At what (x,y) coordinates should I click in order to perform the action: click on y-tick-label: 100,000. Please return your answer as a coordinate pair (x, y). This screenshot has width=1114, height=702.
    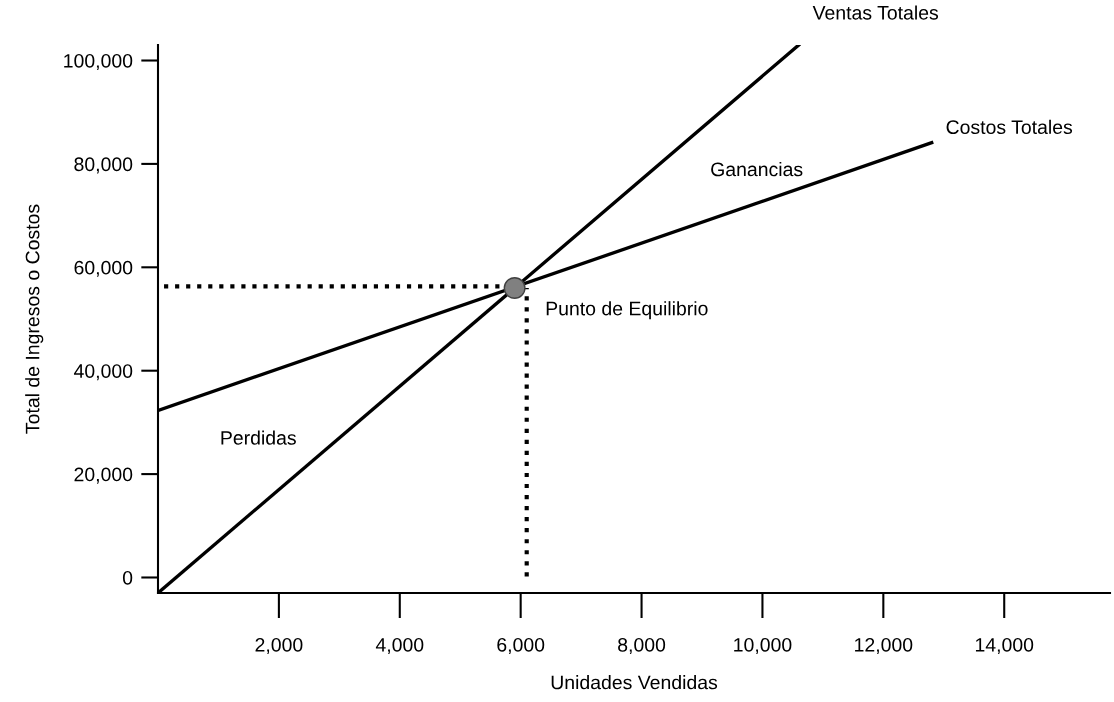
    Looking at the image, I should click on (98, 62).